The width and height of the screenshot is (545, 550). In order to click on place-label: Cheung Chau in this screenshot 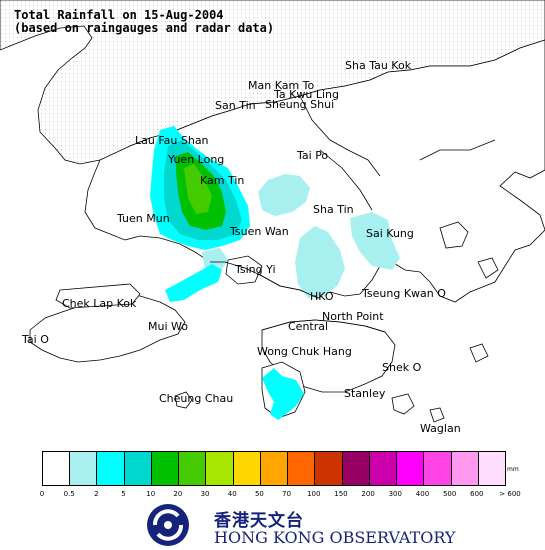, I will do `click(196, 398)`.